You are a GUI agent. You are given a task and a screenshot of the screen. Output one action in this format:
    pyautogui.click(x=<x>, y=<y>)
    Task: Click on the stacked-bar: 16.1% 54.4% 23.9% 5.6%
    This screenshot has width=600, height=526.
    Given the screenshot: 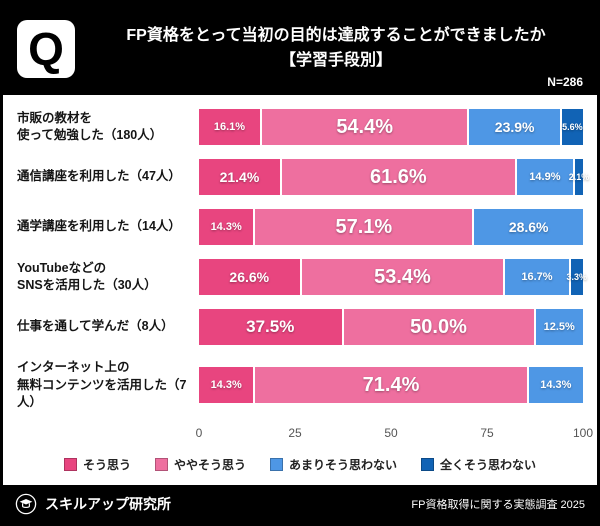 What is the action you would take?
    pyautogui.click(x=391, y=127)
    